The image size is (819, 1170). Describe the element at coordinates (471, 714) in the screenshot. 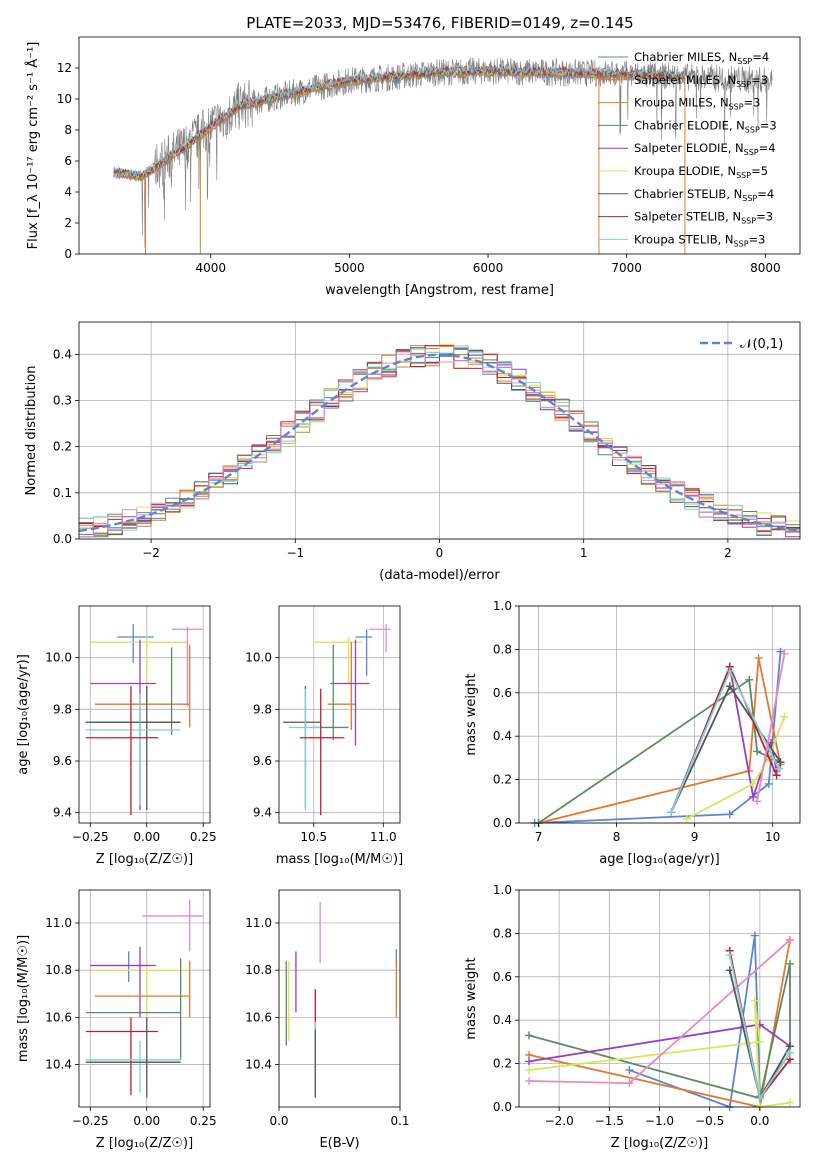

I see `y-axis-label: mass weight` at that location.